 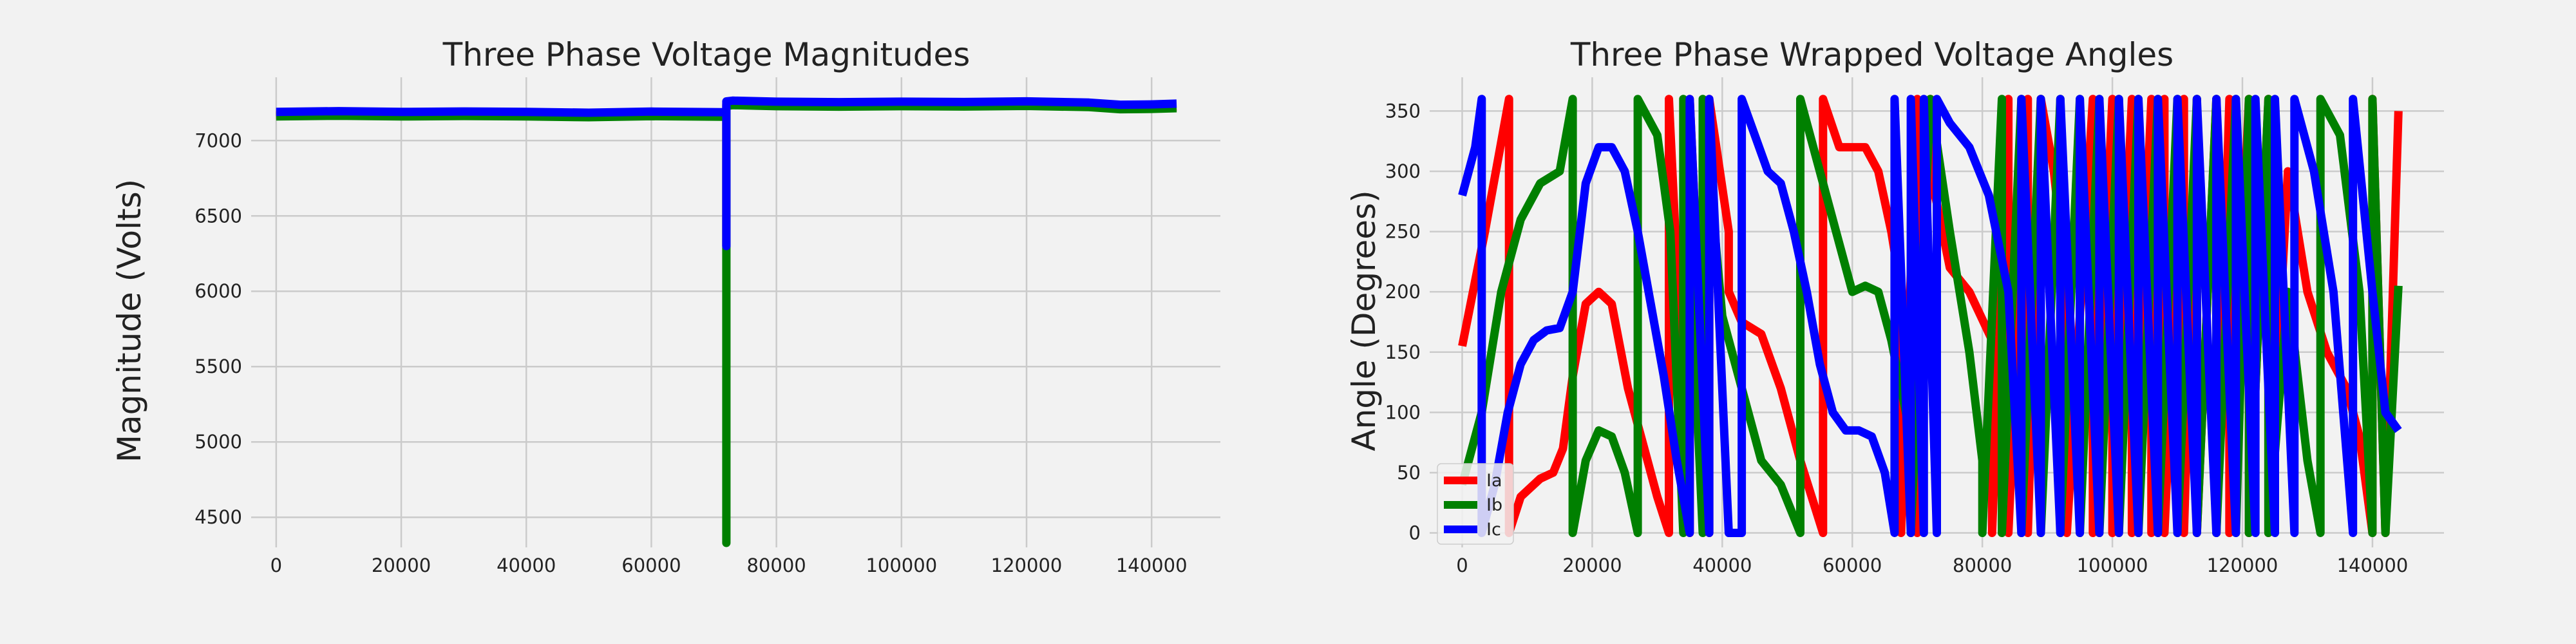 What do you see at coordinates (1494, 481) in the screenshot?
I see `legend-label-ia: Ia` at bounding box center [1494, 481].